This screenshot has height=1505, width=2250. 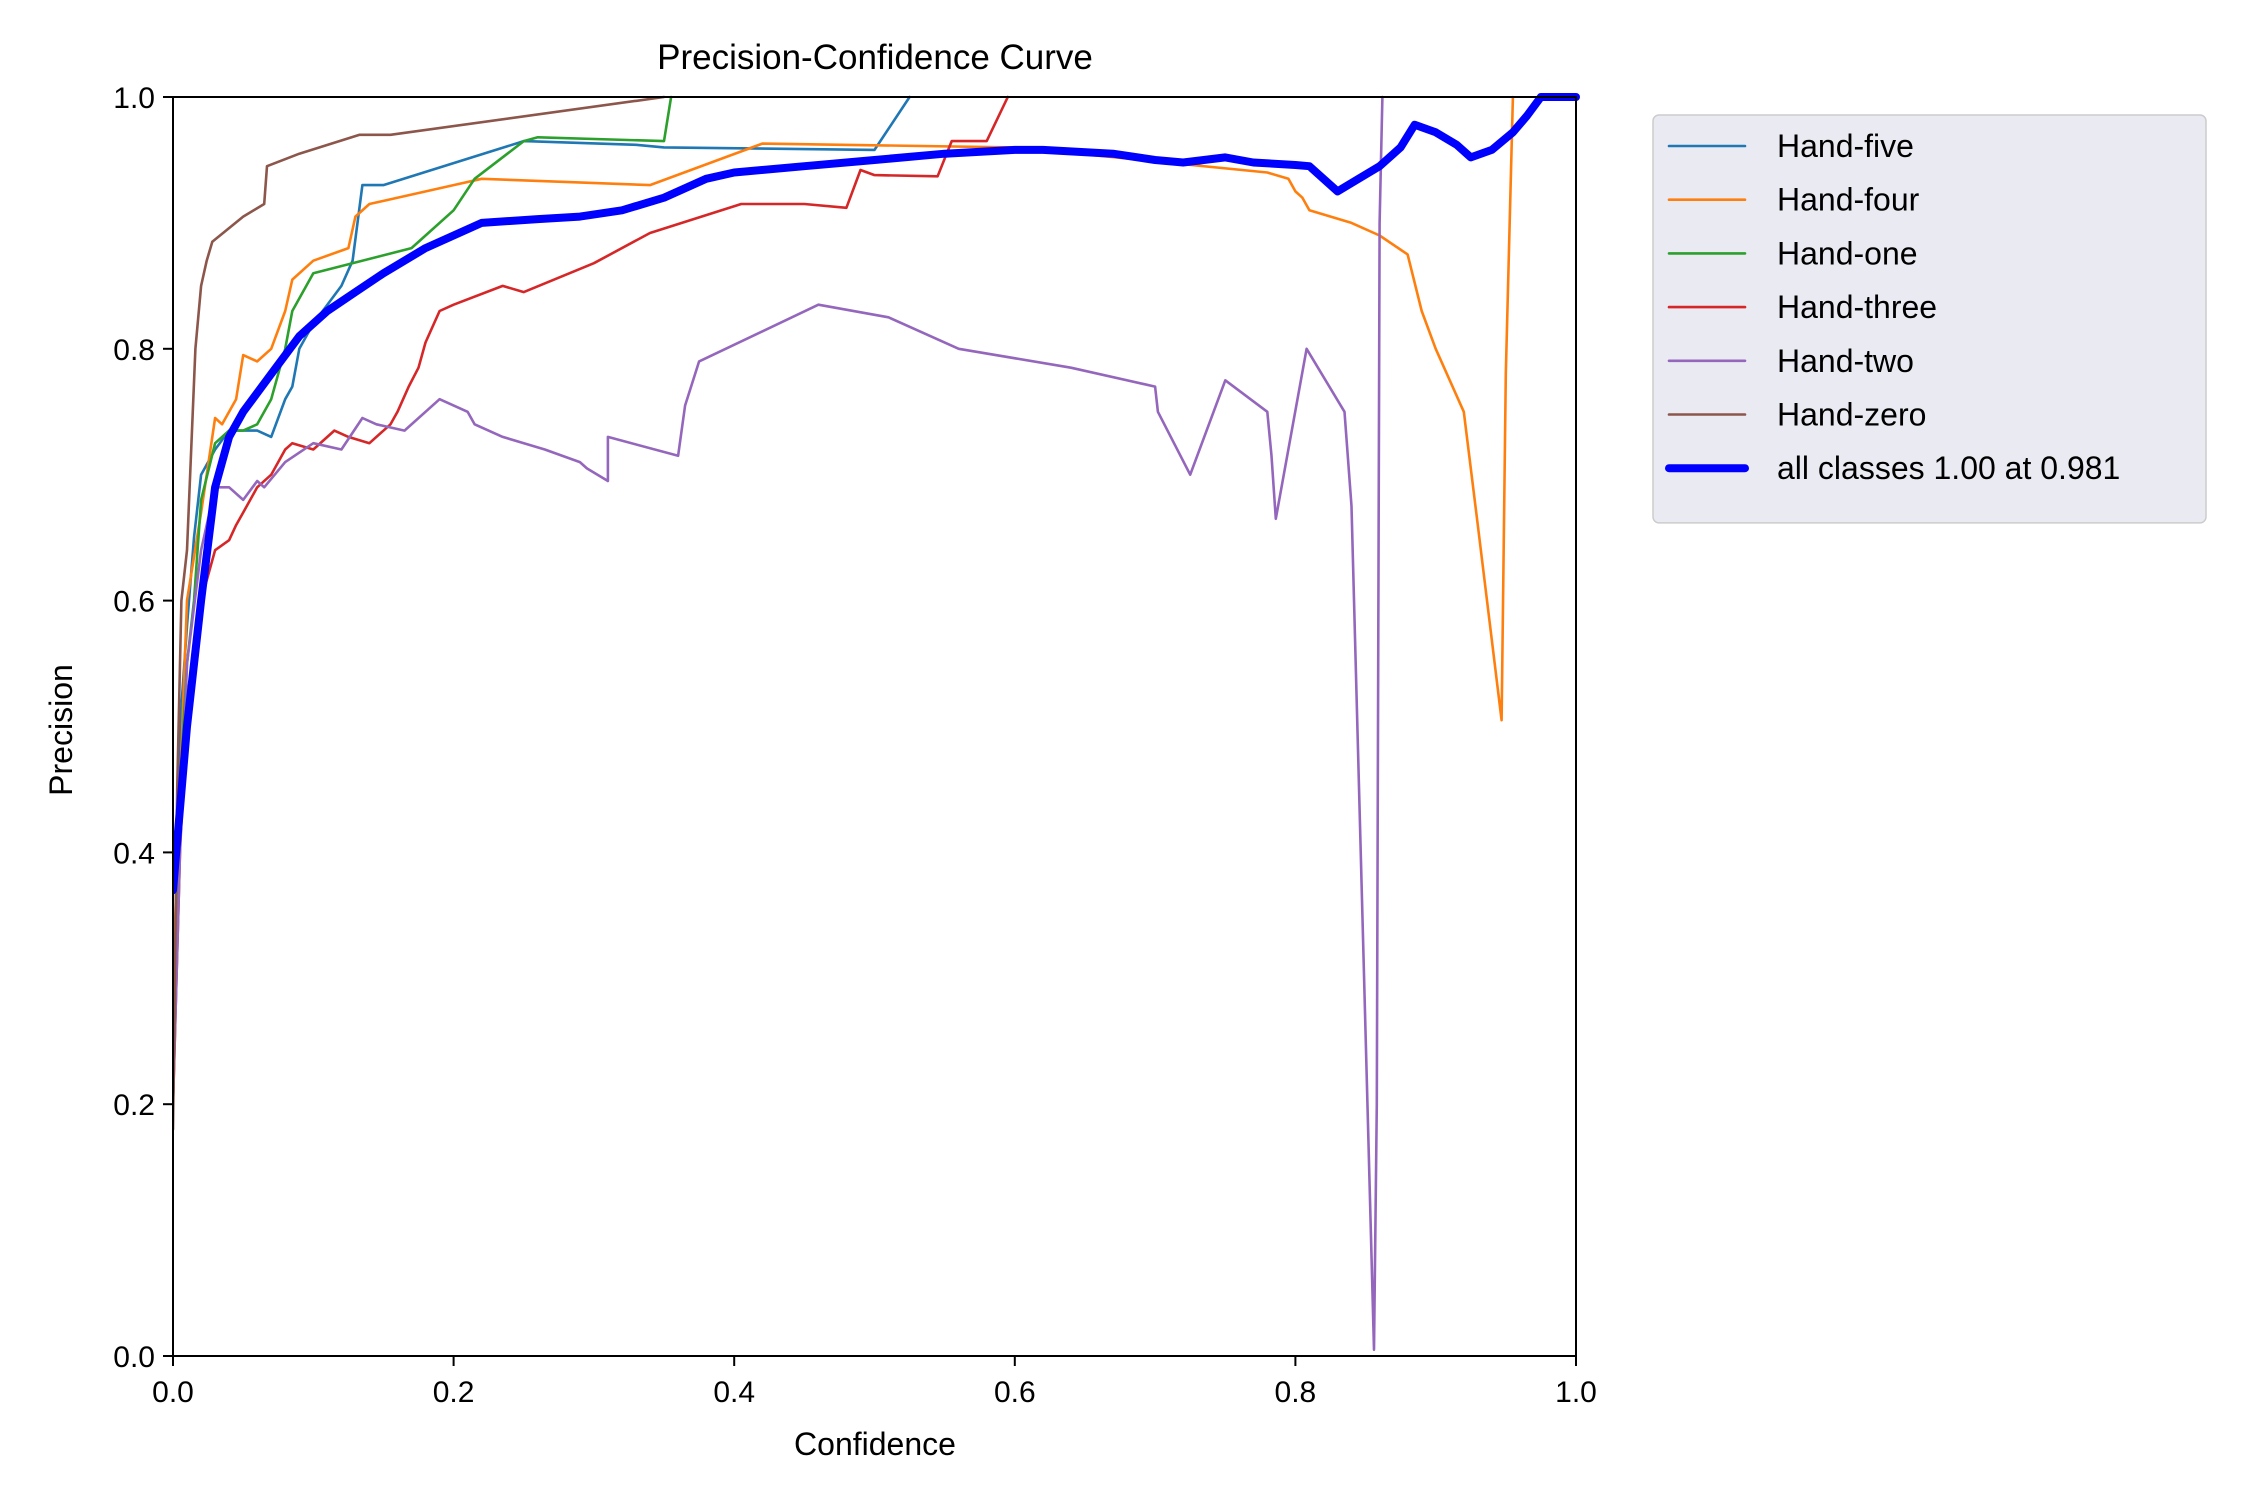 What do you see at coordinates (134, 98) in the screenshot?
I see `y-tick-label: 1.0` at bounding box center [134, 98].